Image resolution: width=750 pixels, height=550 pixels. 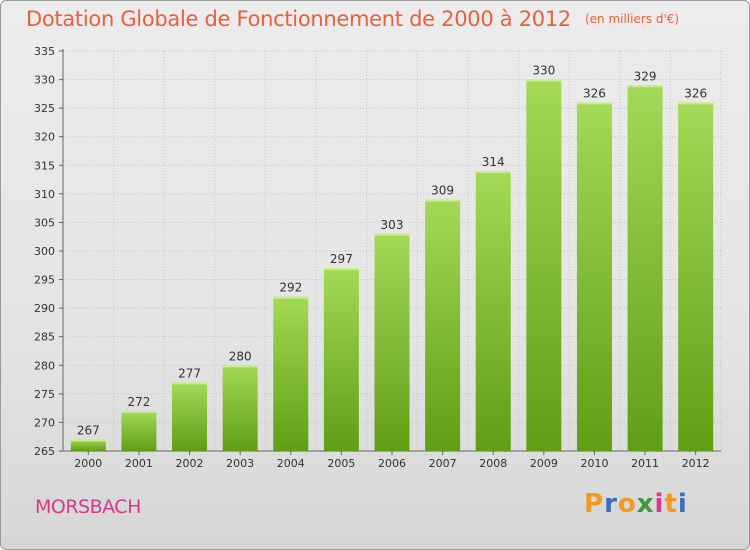 What do you see at coordinates (44, 137) in the screenshot?
I see `y-tick-label: 320` at bounding box center [44, 137].